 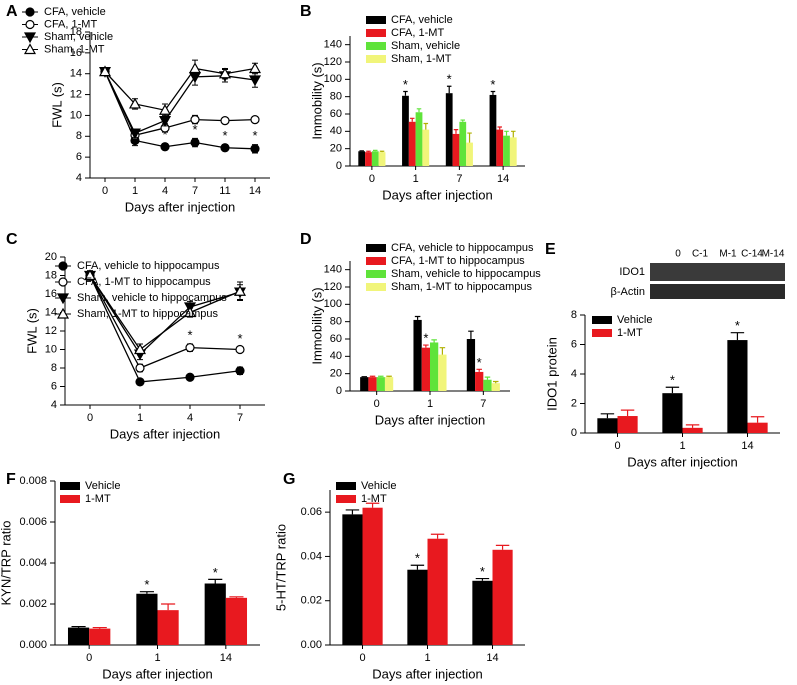 What do you see at coordinates (165, 191) in the screenshot?
I see `x-tick-label: 4` at bounding box center [165, 191].